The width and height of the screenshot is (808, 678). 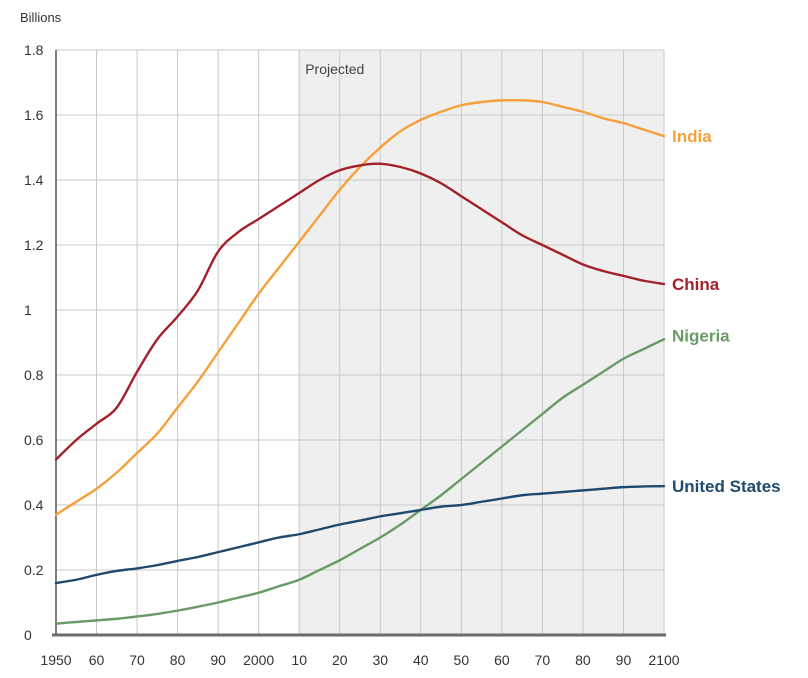 What do you see at coordinates (701, 335) in the screenshot?
I see `series-label-nigeria: Nigeria` at bounding box center [701, 335].